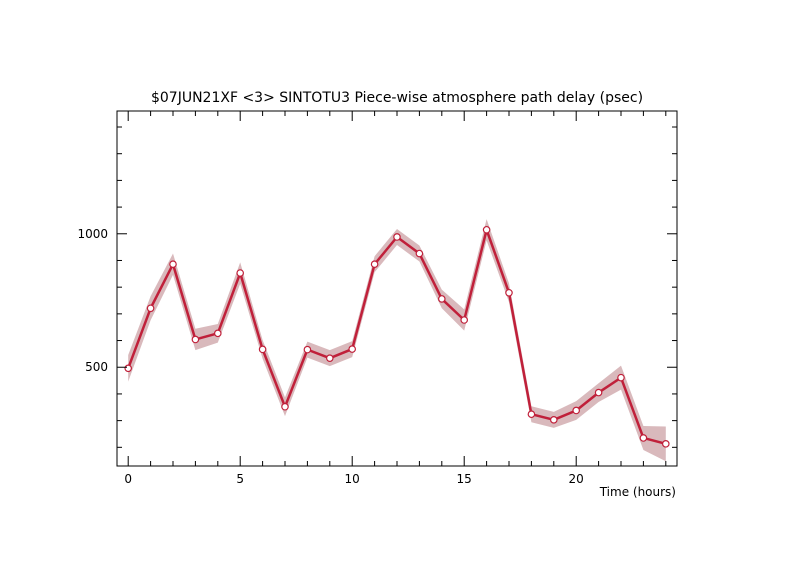 The height and width of the screenshot is (577, 794). Describe the element at coordinates (92, 234) in the screenshot. I see `y-tick-label: 1000` at that location.